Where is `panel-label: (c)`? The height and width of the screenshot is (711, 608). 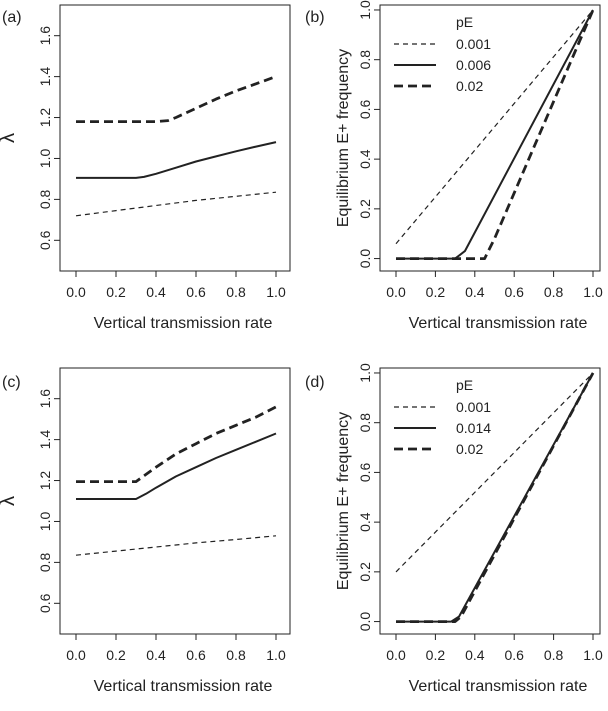
panel-label: (c) is located at coordinates (11, 382).